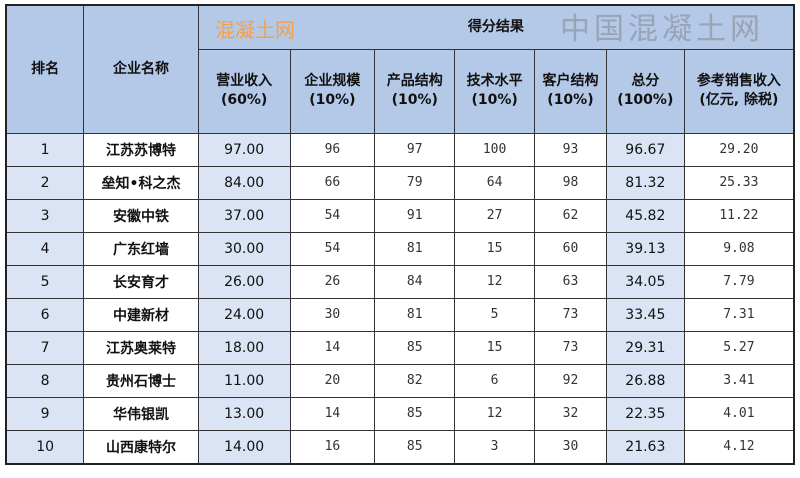  Describe the element at coordinates (738, 81) in the screenshot. I see `header-label: 参考销售收入` at that location.